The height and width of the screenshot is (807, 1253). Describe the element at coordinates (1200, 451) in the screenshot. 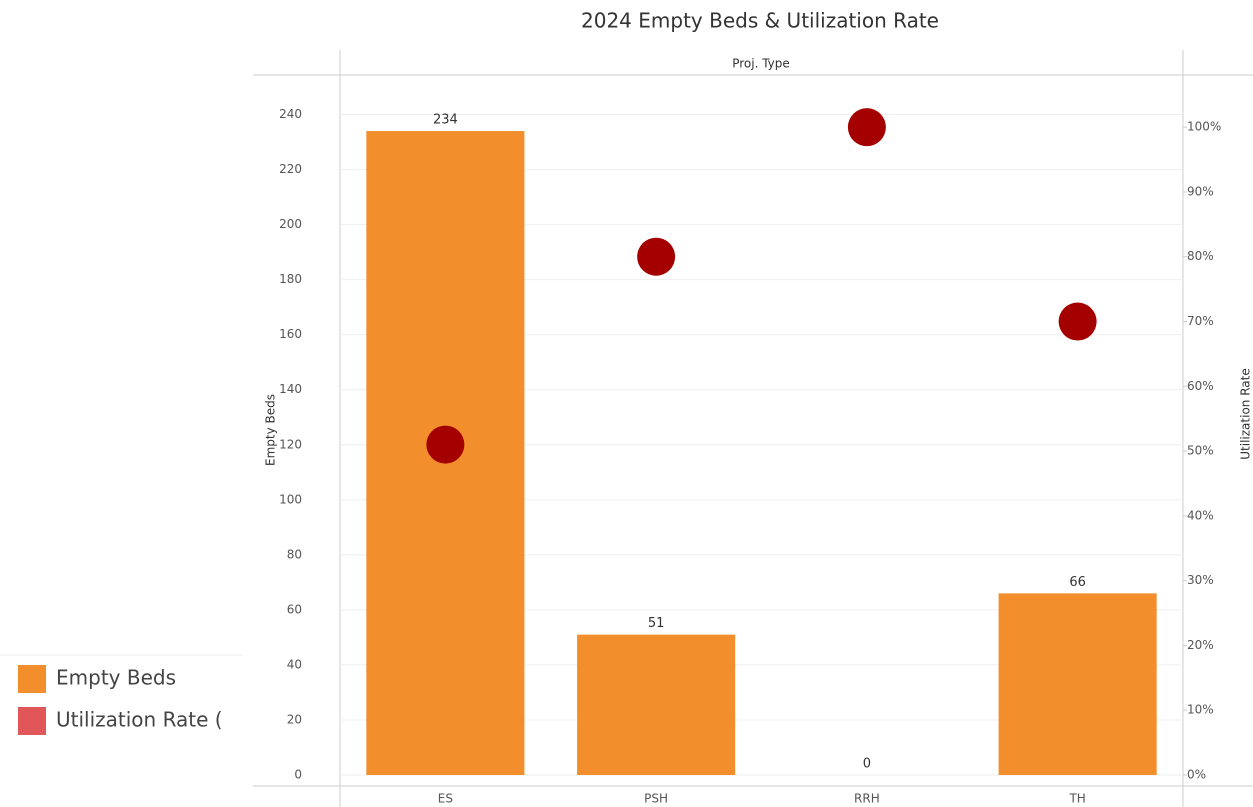

I see `y2-tick-label: 50%` at that location.